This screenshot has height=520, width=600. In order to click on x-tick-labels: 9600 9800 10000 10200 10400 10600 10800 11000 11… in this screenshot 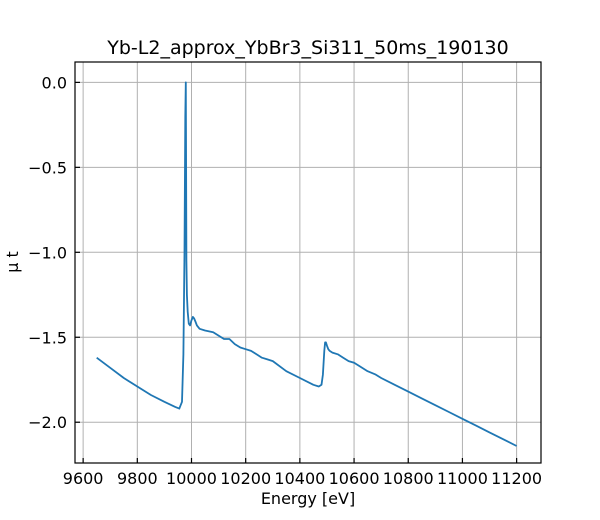, I will do `click(302, 478)`.